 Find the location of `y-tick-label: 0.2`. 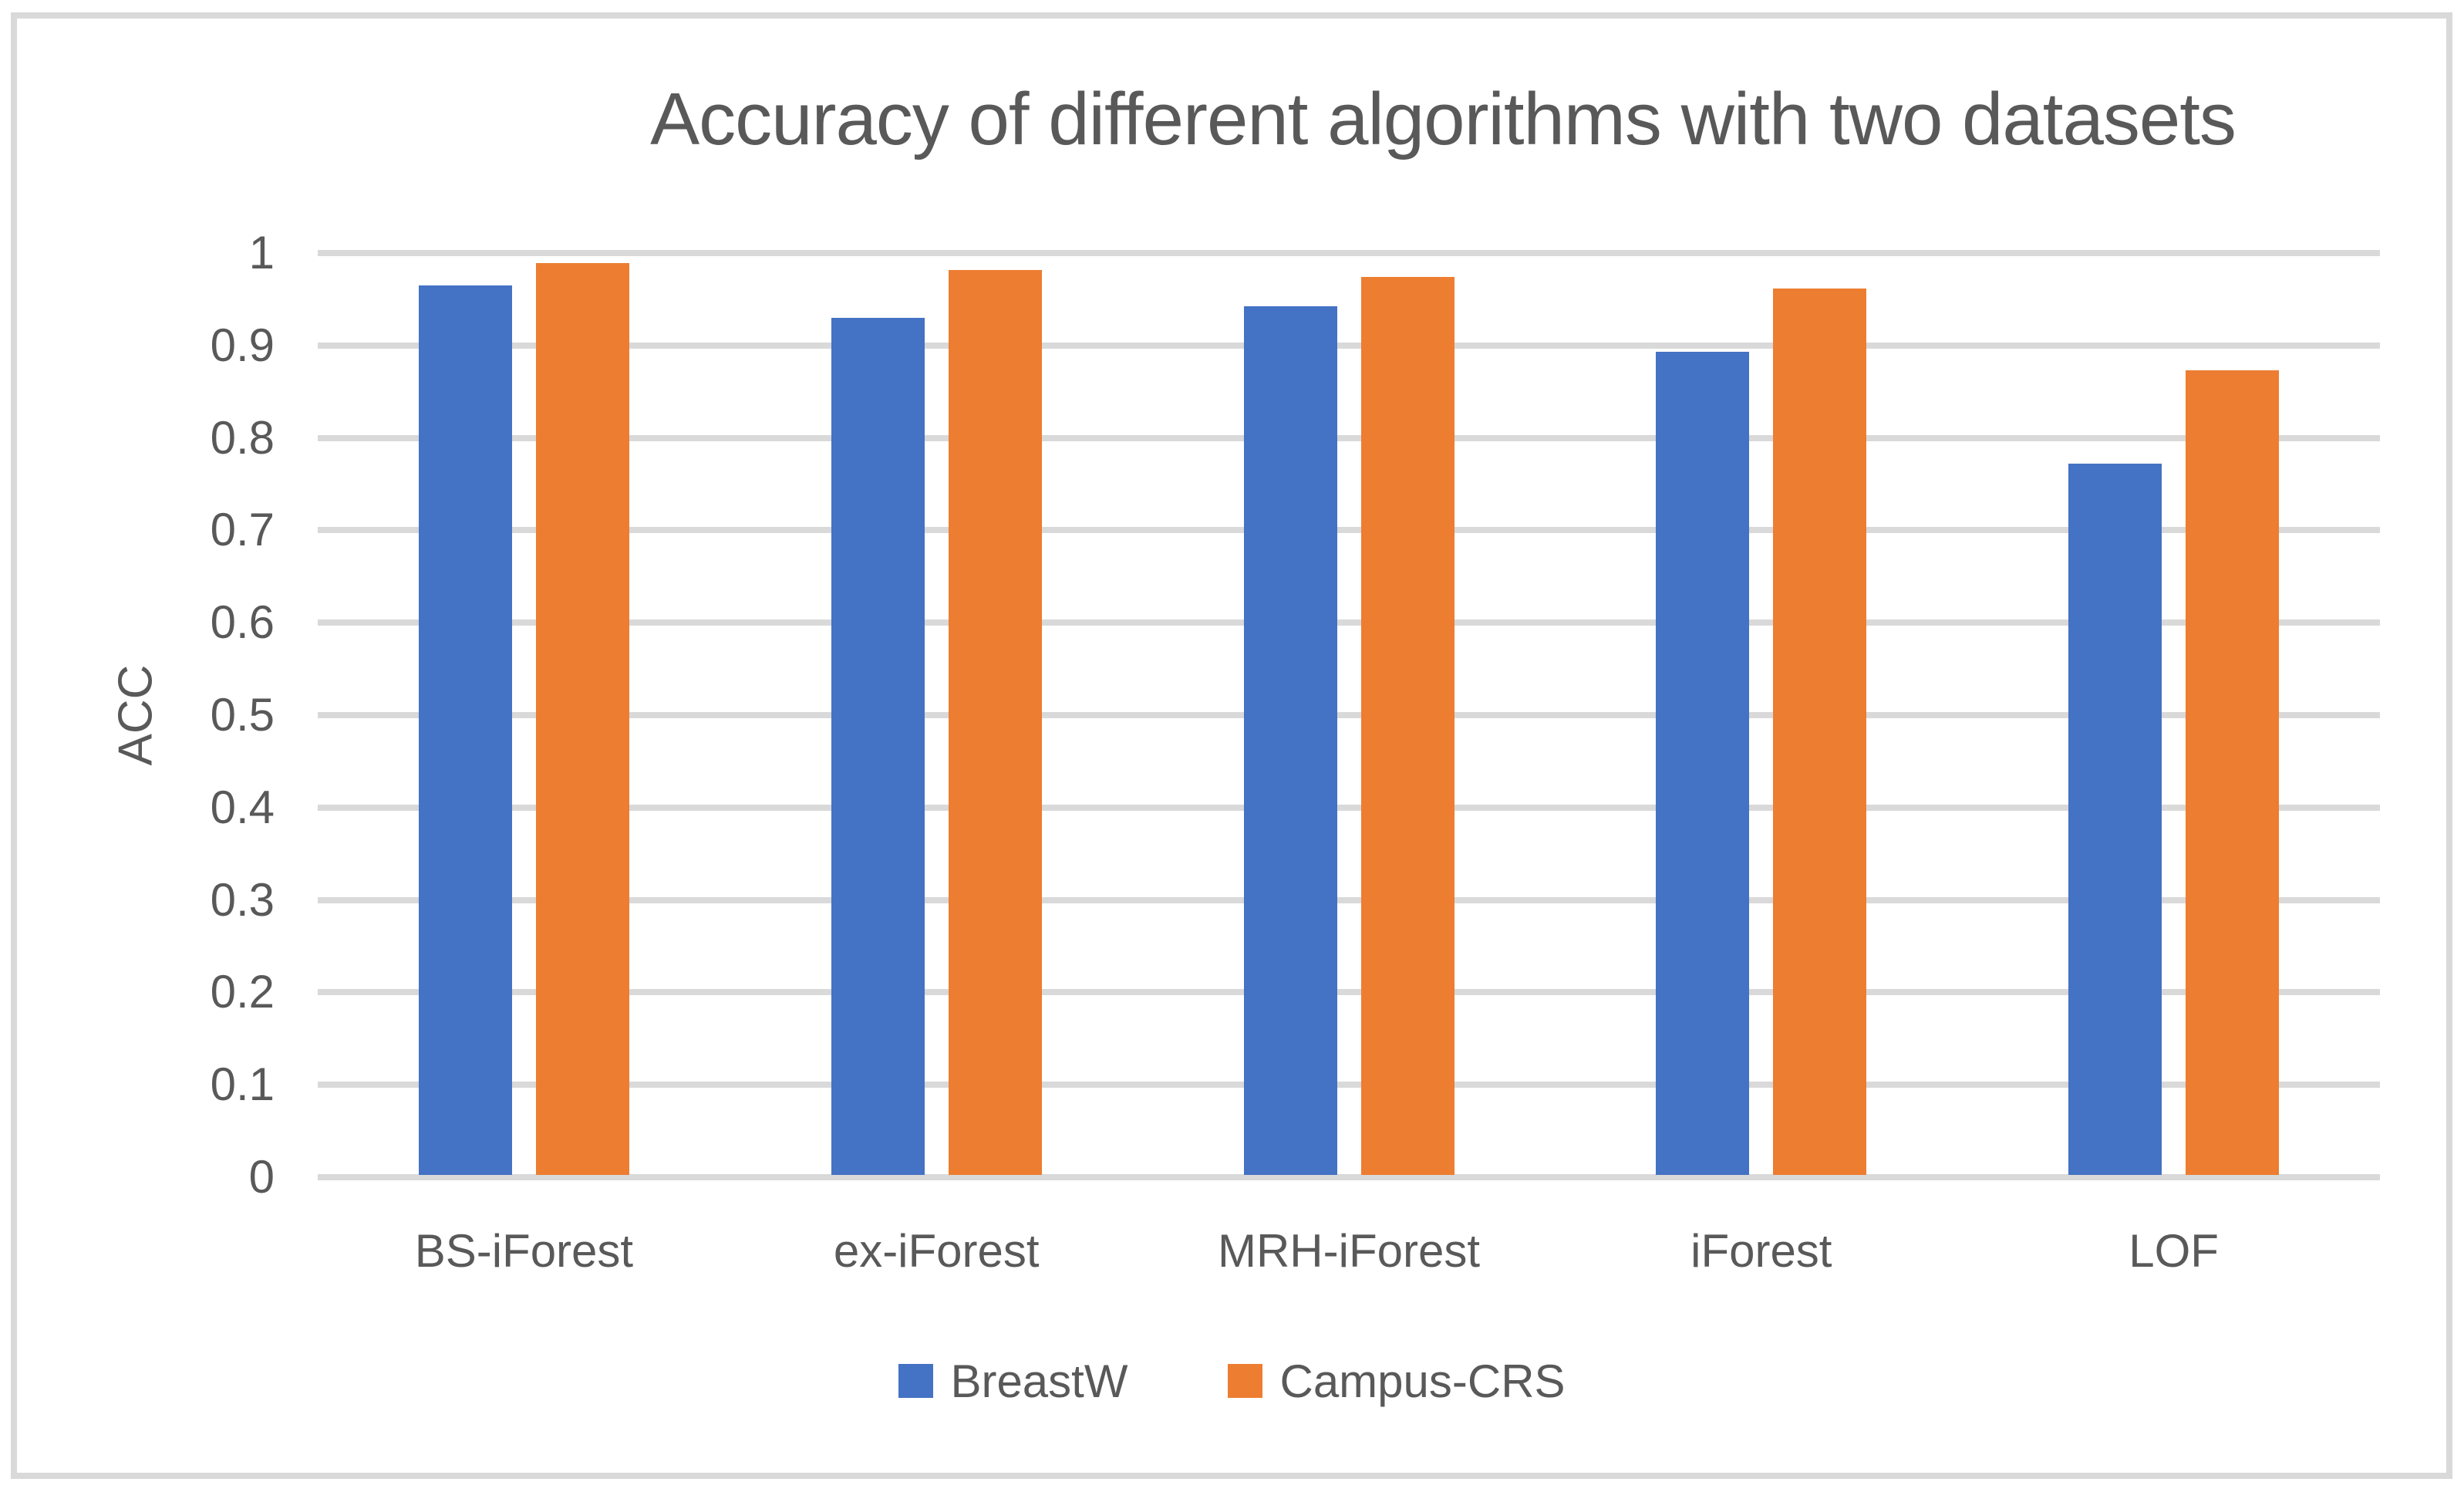

y-tick-label: 0.2 is located at coordinates (242, 992).